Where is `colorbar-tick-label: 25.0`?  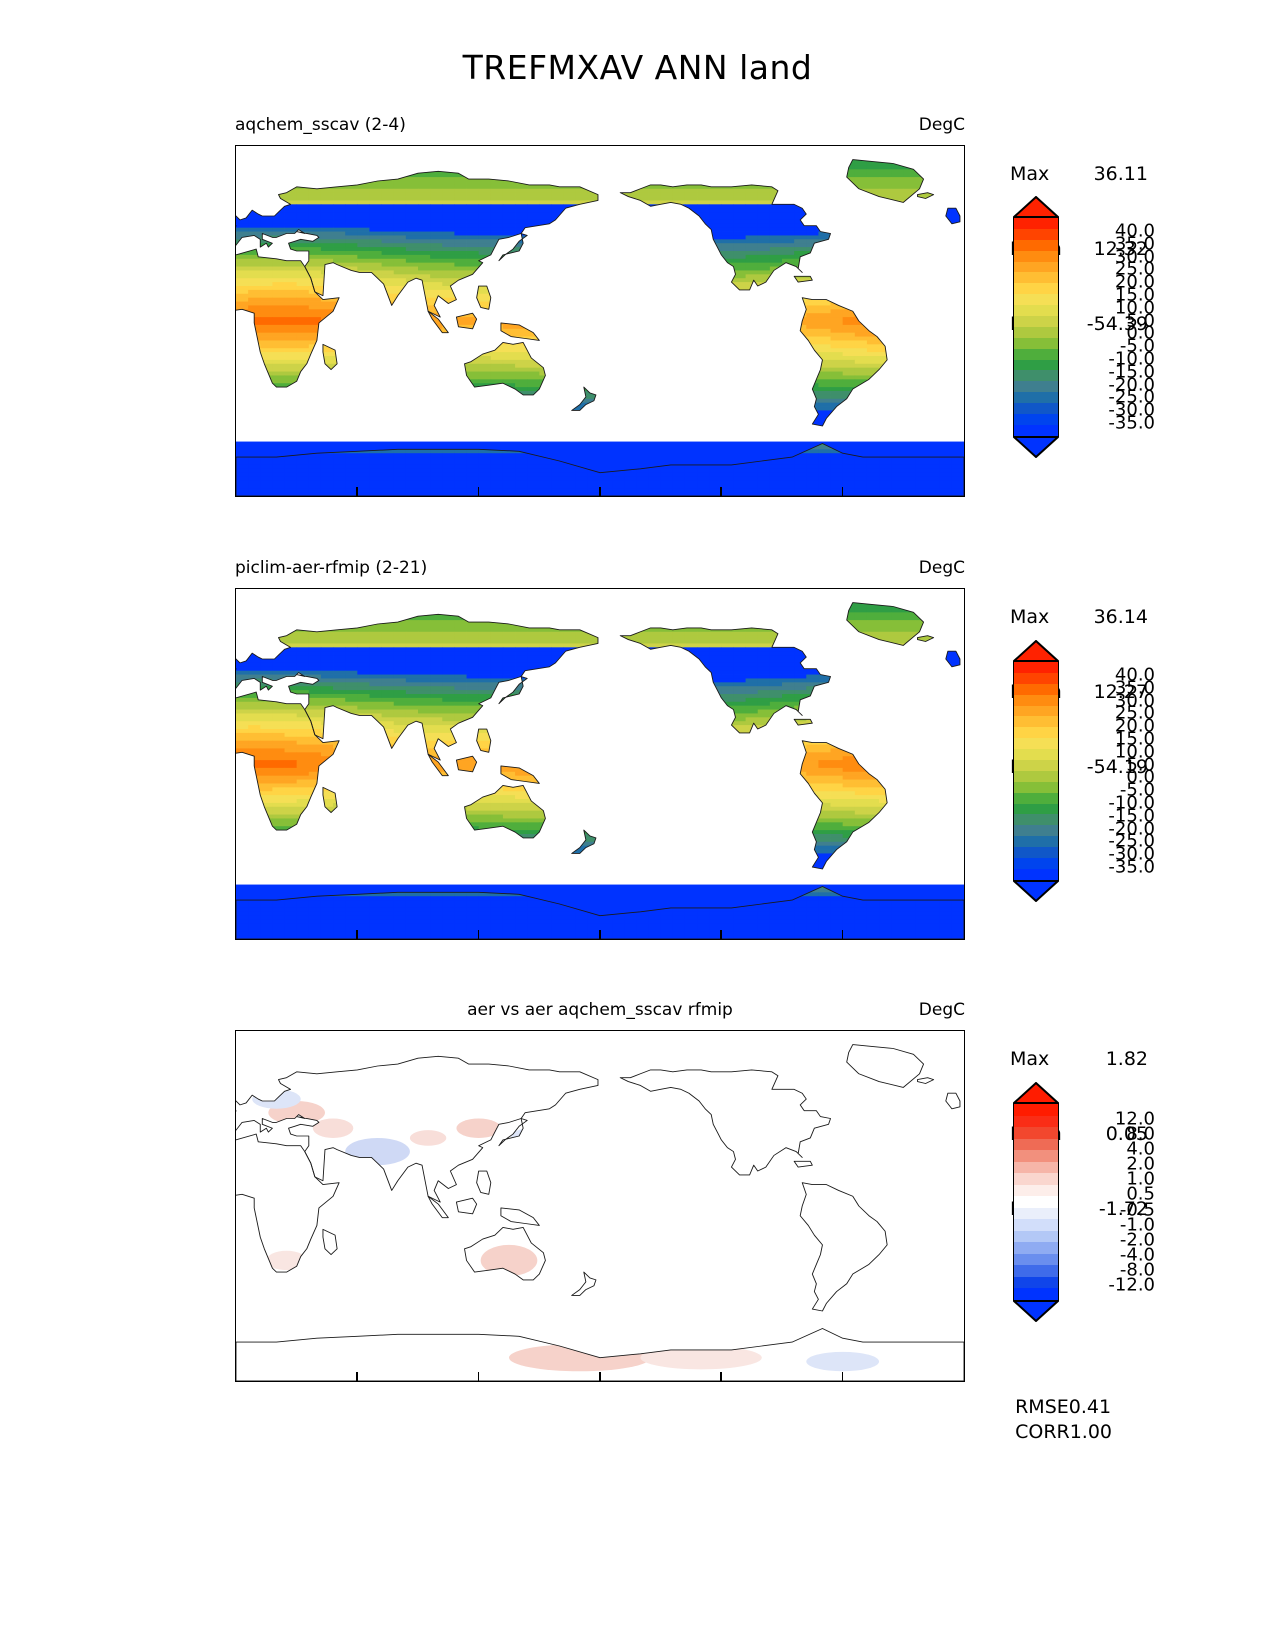 colorbar-tick-label: 25.0 is located at coordinates (1134, 713).